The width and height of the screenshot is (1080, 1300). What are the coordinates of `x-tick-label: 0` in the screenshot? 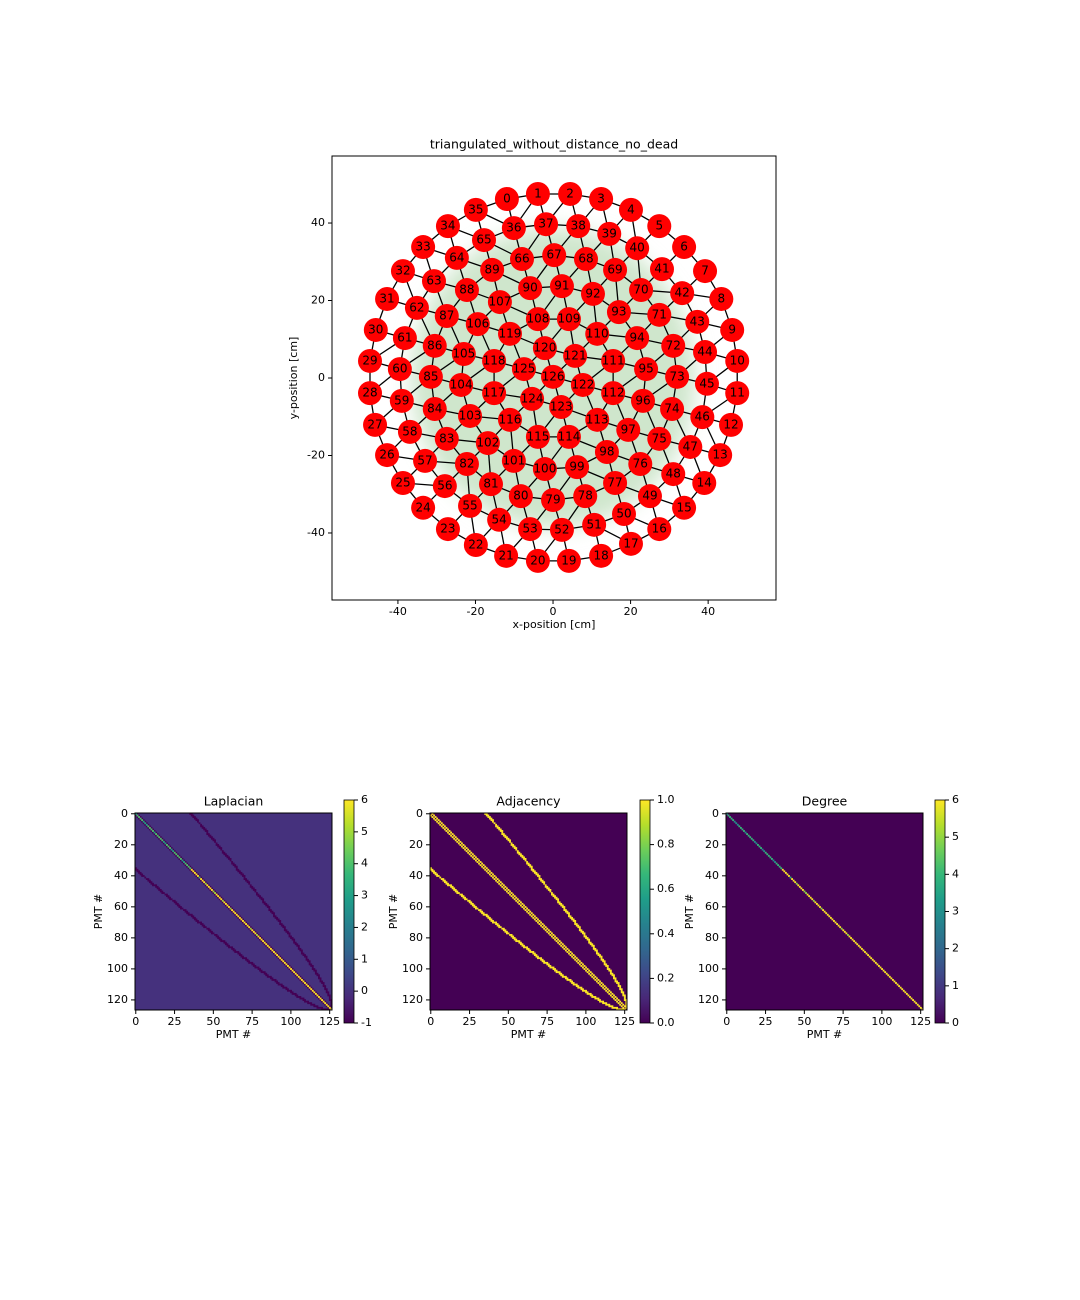 It's located at (726, 1021).